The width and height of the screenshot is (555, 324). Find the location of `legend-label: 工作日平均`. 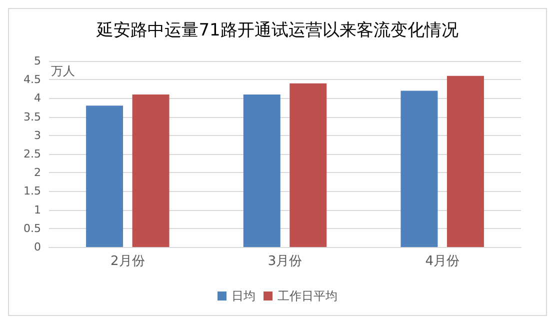

legend-label: 工作日平均 is located at coordinates (308, 296).